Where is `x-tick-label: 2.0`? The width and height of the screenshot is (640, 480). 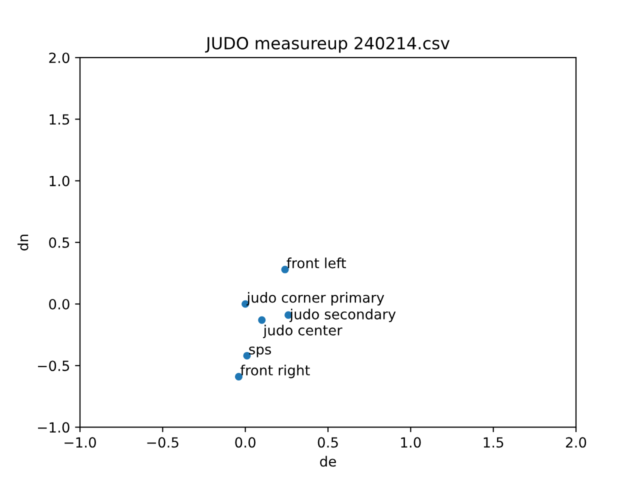
x-tick-label: 2.0 is located at coordinates (576, 442).